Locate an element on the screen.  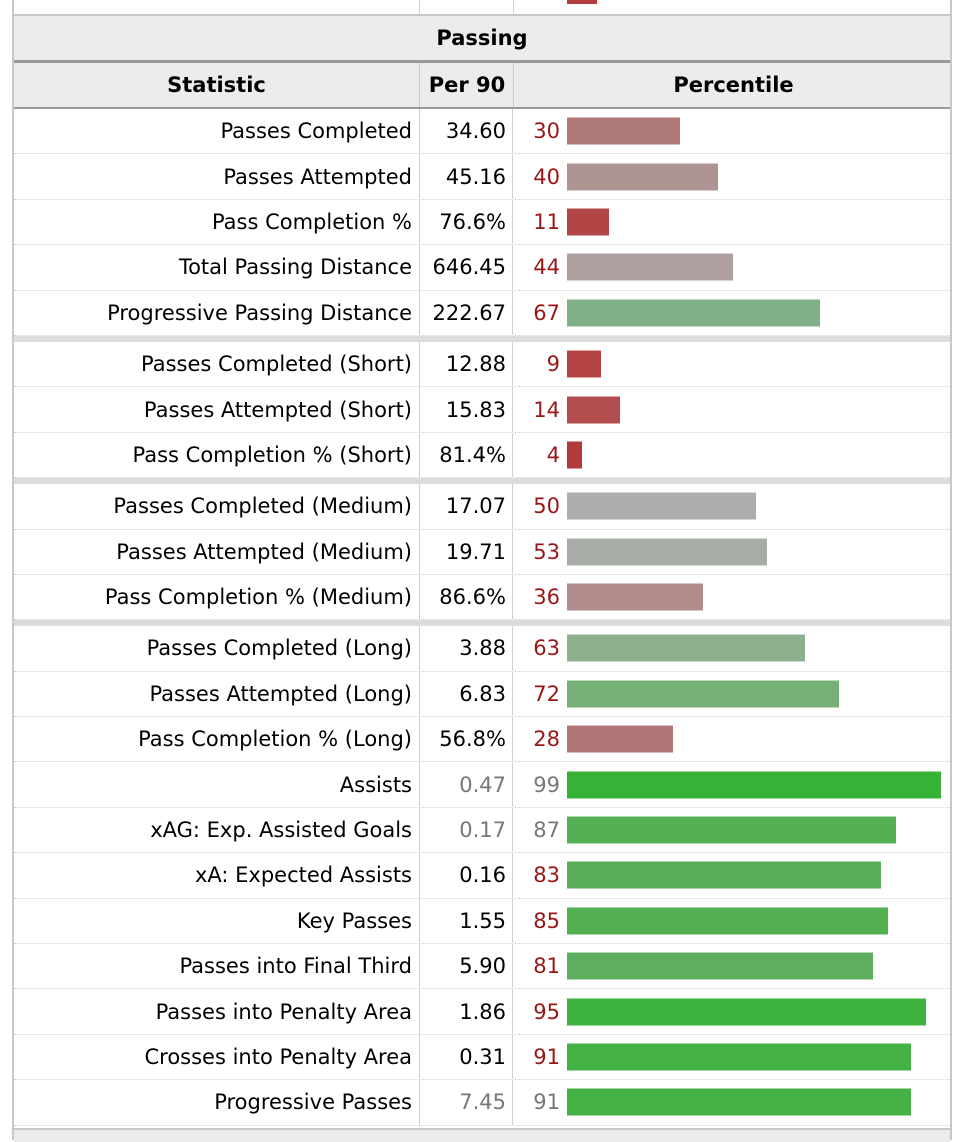
percentile-value: 14 is located at coordinates (546, 409).